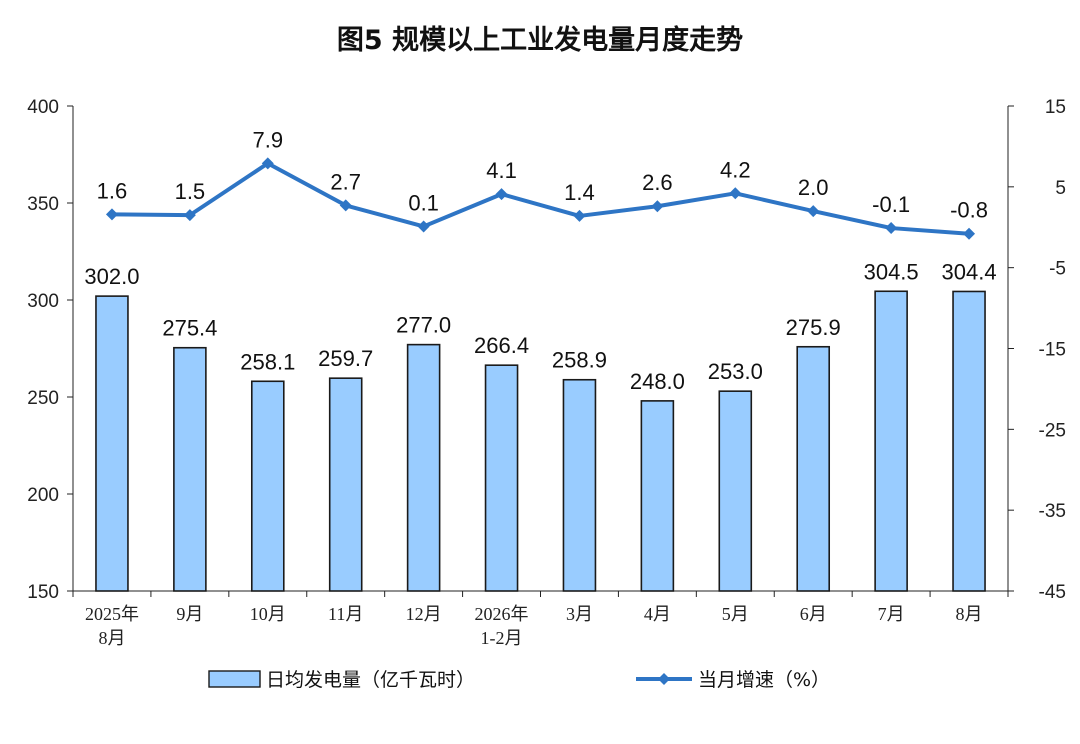 The width and height of the screenshot is (1080, 744). What do you see at coordinates (813, 614) in the screenshot?
I see `x-tick-label: 6月` at bounding box center [813, 614].